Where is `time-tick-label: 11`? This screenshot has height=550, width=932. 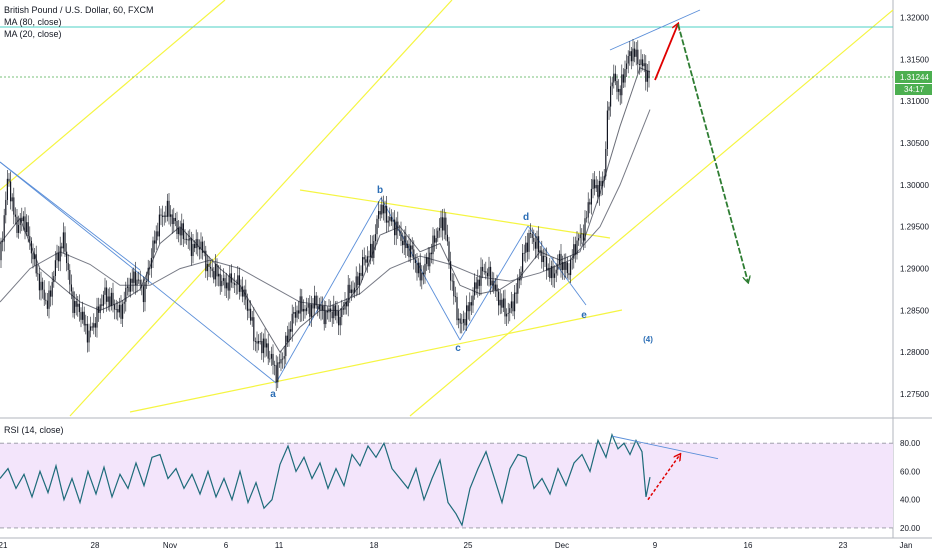 time-tick-label: 11 is located at coordinates (279, 545).